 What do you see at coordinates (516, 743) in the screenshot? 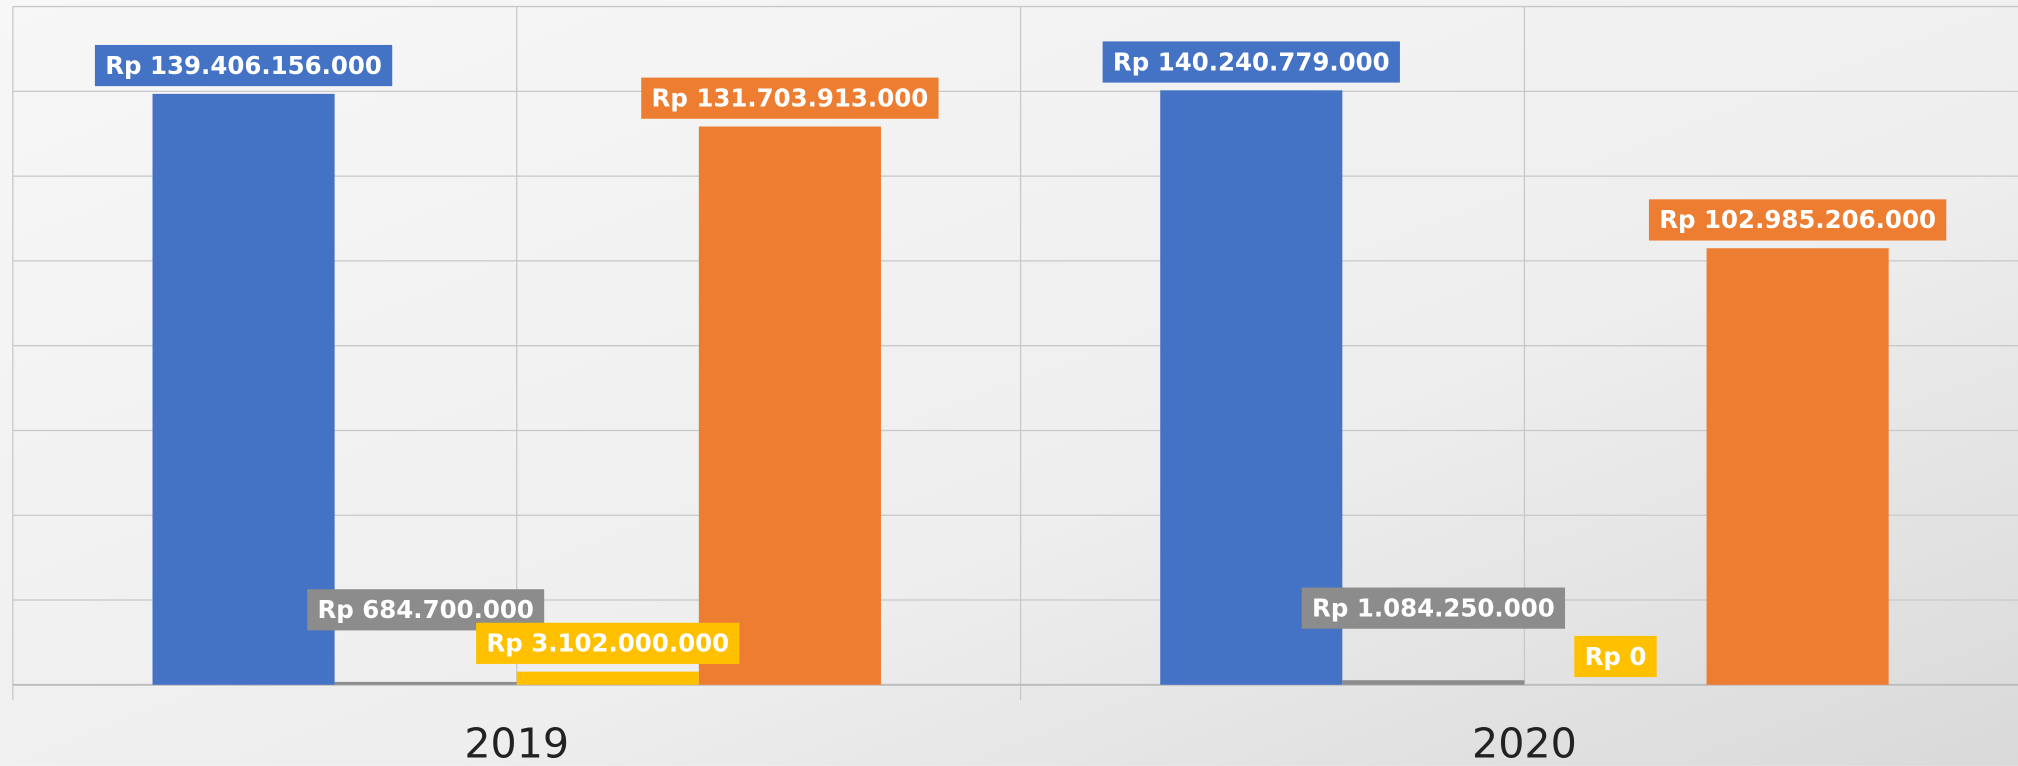
I see `x-tick-label: 2019` at bounding box center [516, 743].